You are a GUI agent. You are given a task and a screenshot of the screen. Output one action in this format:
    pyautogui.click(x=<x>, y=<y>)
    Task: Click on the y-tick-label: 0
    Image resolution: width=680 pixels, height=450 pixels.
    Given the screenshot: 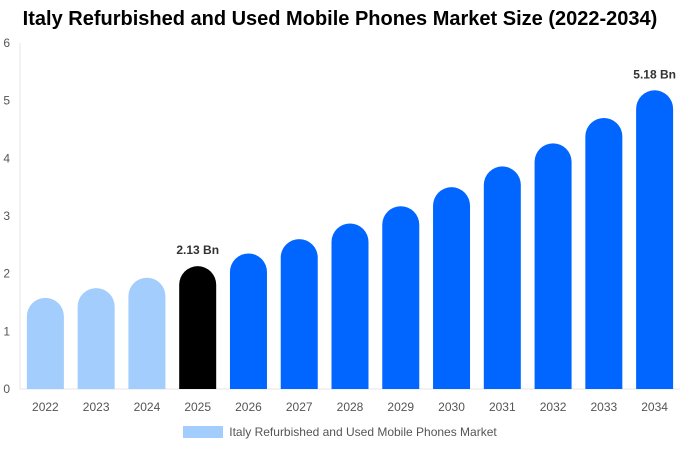 What is the action you would take?
    pyautogui.click(x=6, y=389)
    